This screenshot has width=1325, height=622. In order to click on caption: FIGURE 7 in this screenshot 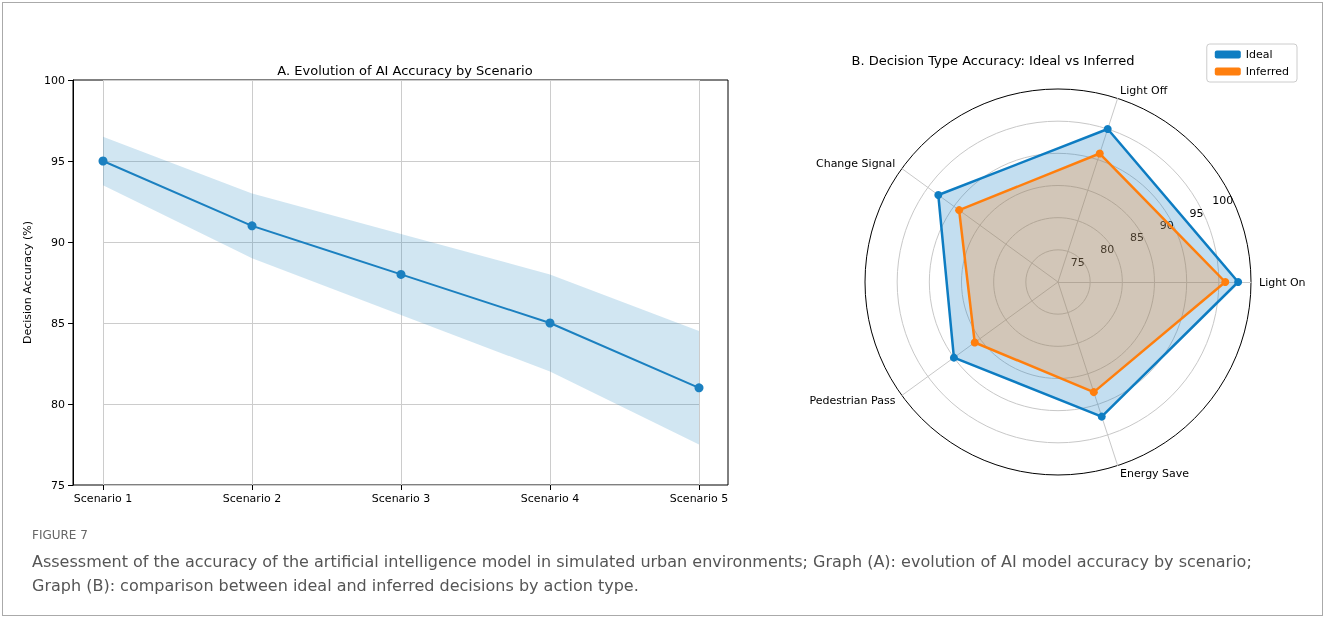, I will do `click(60, 535)`.